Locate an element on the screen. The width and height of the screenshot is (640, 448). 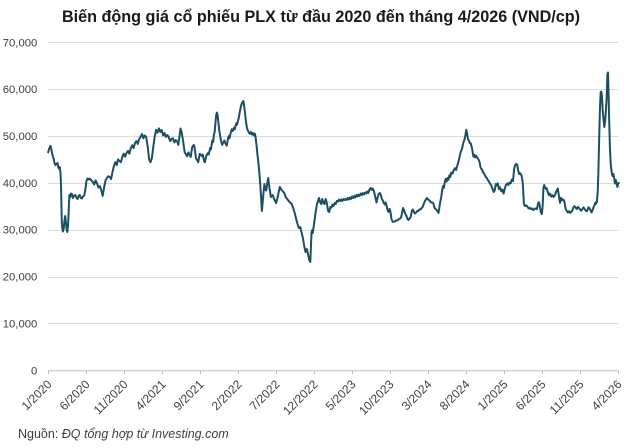
svg-text: 70,000 is located at coordinates (20, 43).